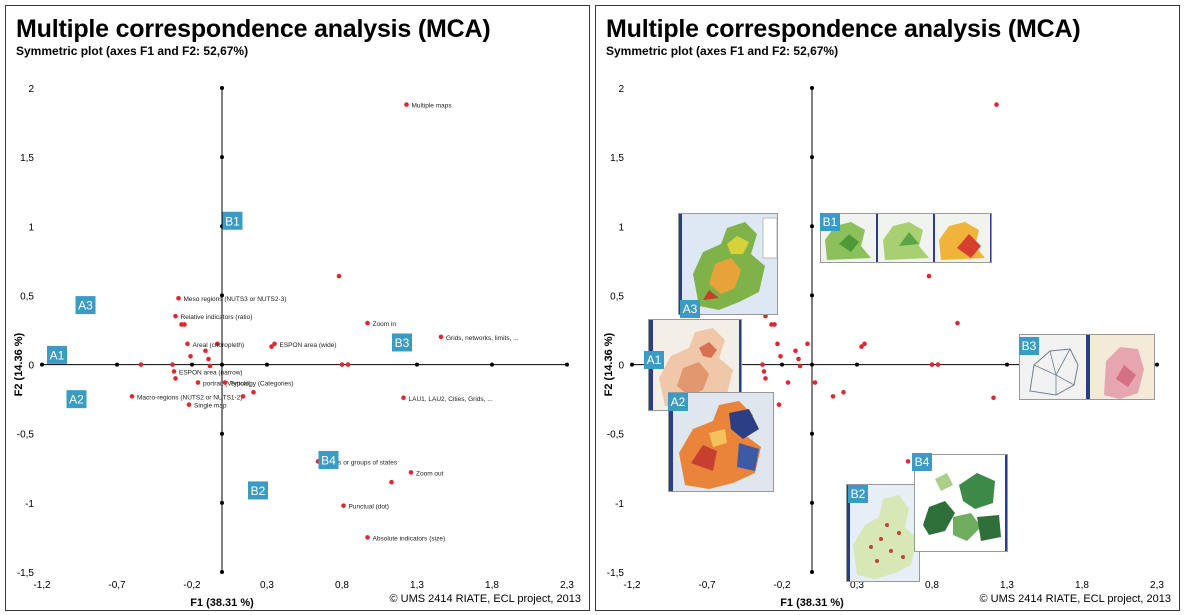 The height and width of the screenshot is (615, 1184). I want to click on point-label: Single map, so click(210, 406).